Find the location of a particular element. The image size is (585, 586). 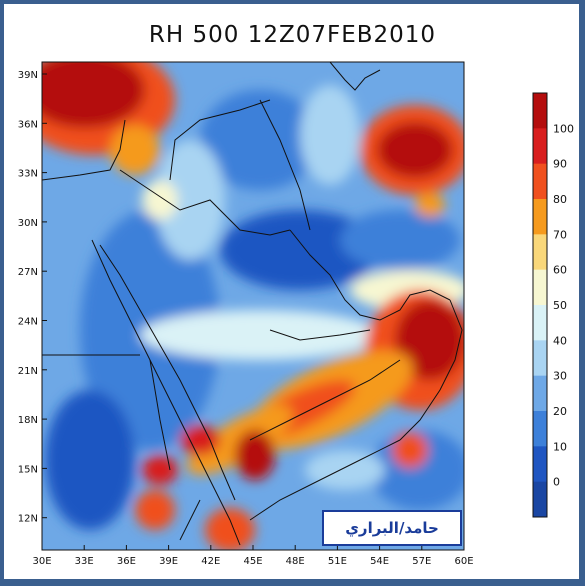

colorbar-border is located at coordinates (540, 305).